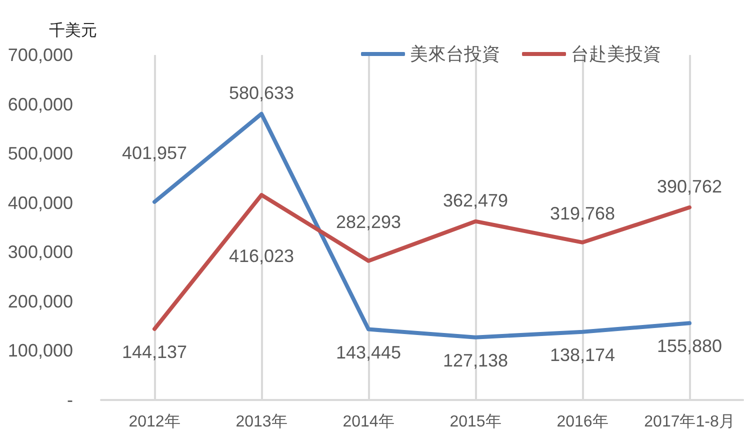 The width and height of the screenshot is (744, 440). I want to click on data-label: 362,479, so click(475, 200).